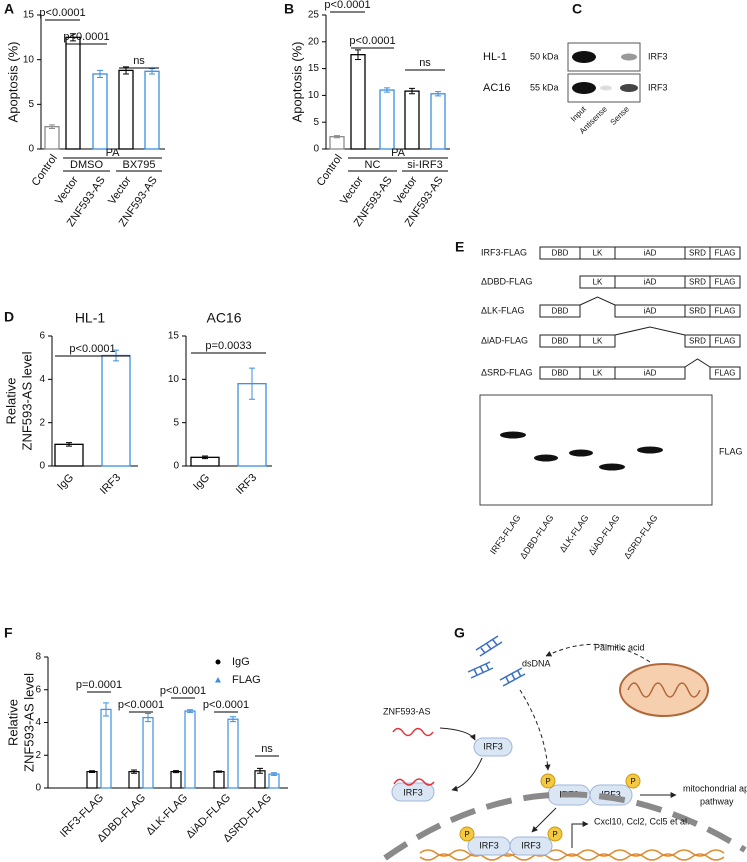 The height and width of the screenshot is (862, 747). Describe the element at coordinates (413, 732) in the screenshot. I see `lncrna` at that location.